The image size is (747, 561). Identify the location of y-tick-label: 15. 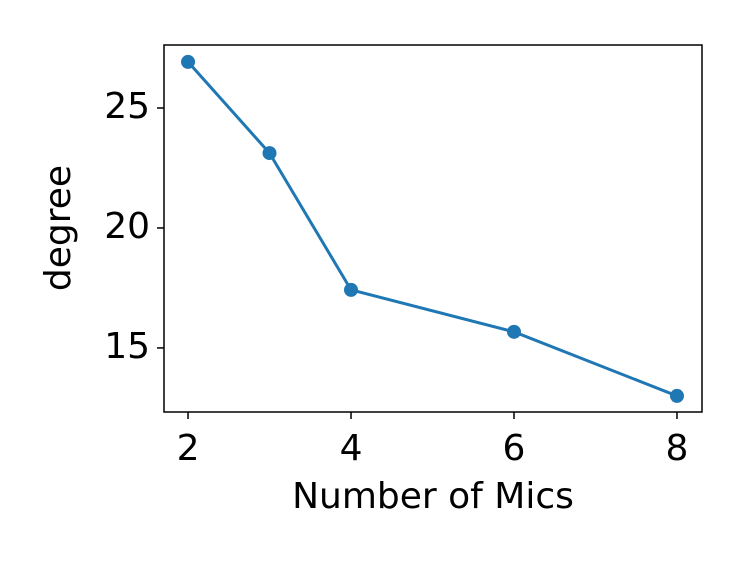
(127, 346).